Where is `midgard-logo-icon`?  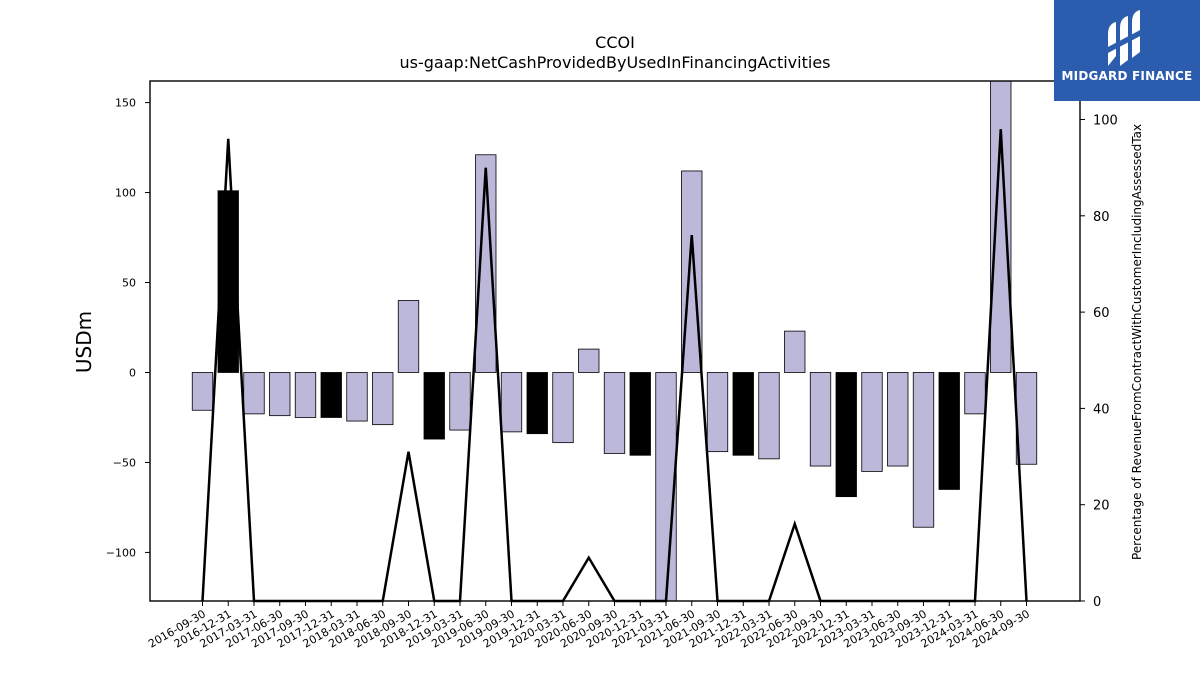 midgard-logo-icon is located at coordinates (1125, 38).